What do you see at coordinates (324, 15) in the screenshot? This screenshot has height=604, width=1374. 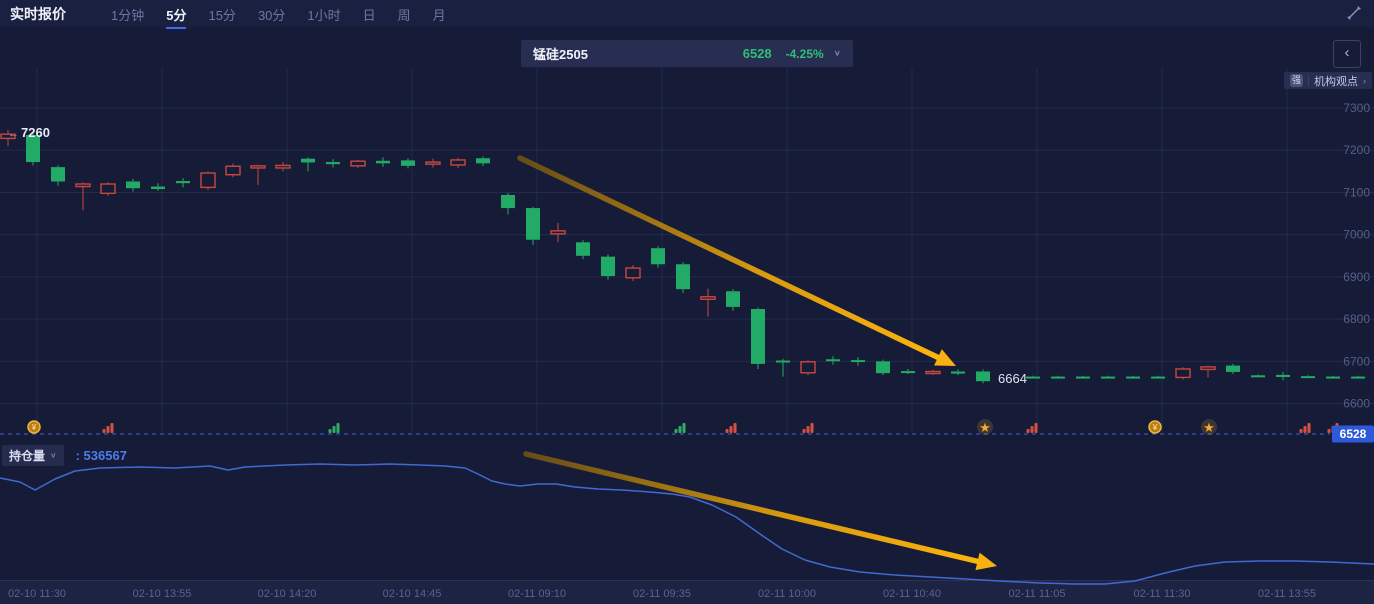 I see `tab-interval-4: 1小时` at bounding box center [324, 15].